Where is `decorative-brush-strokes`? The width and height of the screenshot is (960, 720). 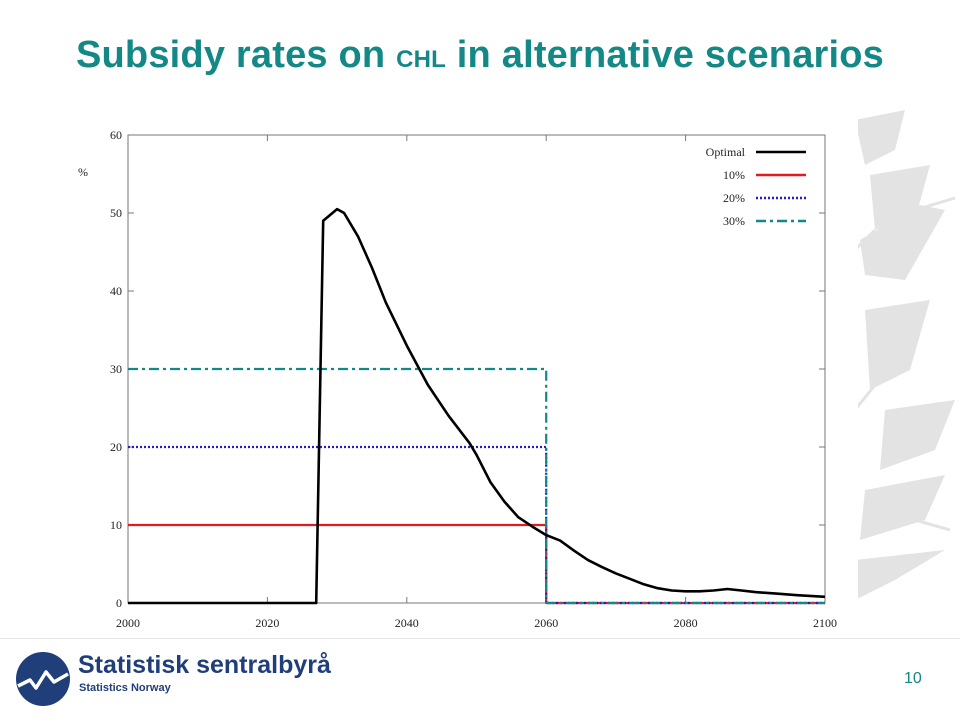 decorative-brush-strokes is located at coordinates (899, 355).